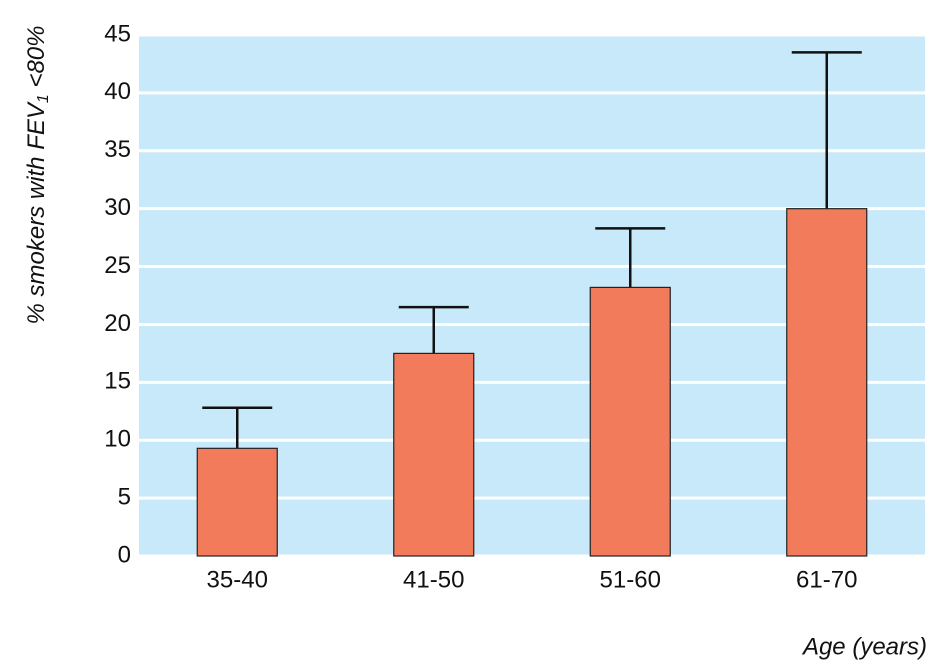  Describe the element at coordinates (36, 59) in the screenshot. I see `y-label-suffix: <80%` at that location.